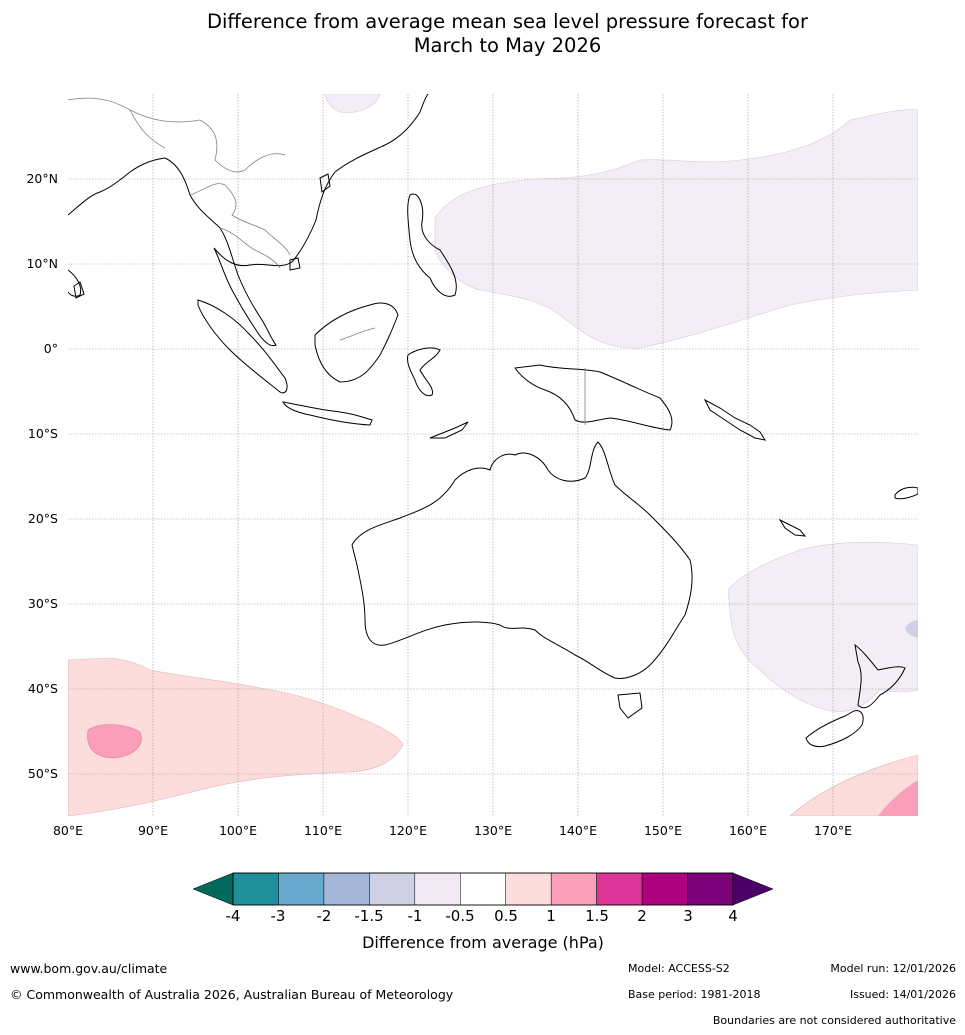 This screenshot has width=965, height=1035. I want to click on lon-label-110e: 110°E, so click(322, 830).